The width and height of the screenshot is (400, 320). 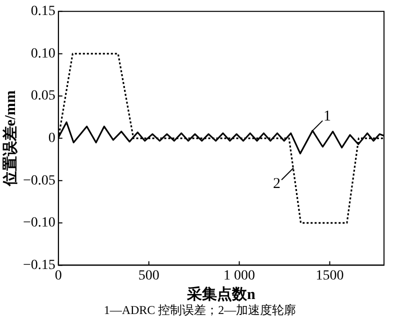 I want to click on annotation: 1, so click(x=328, y=116).